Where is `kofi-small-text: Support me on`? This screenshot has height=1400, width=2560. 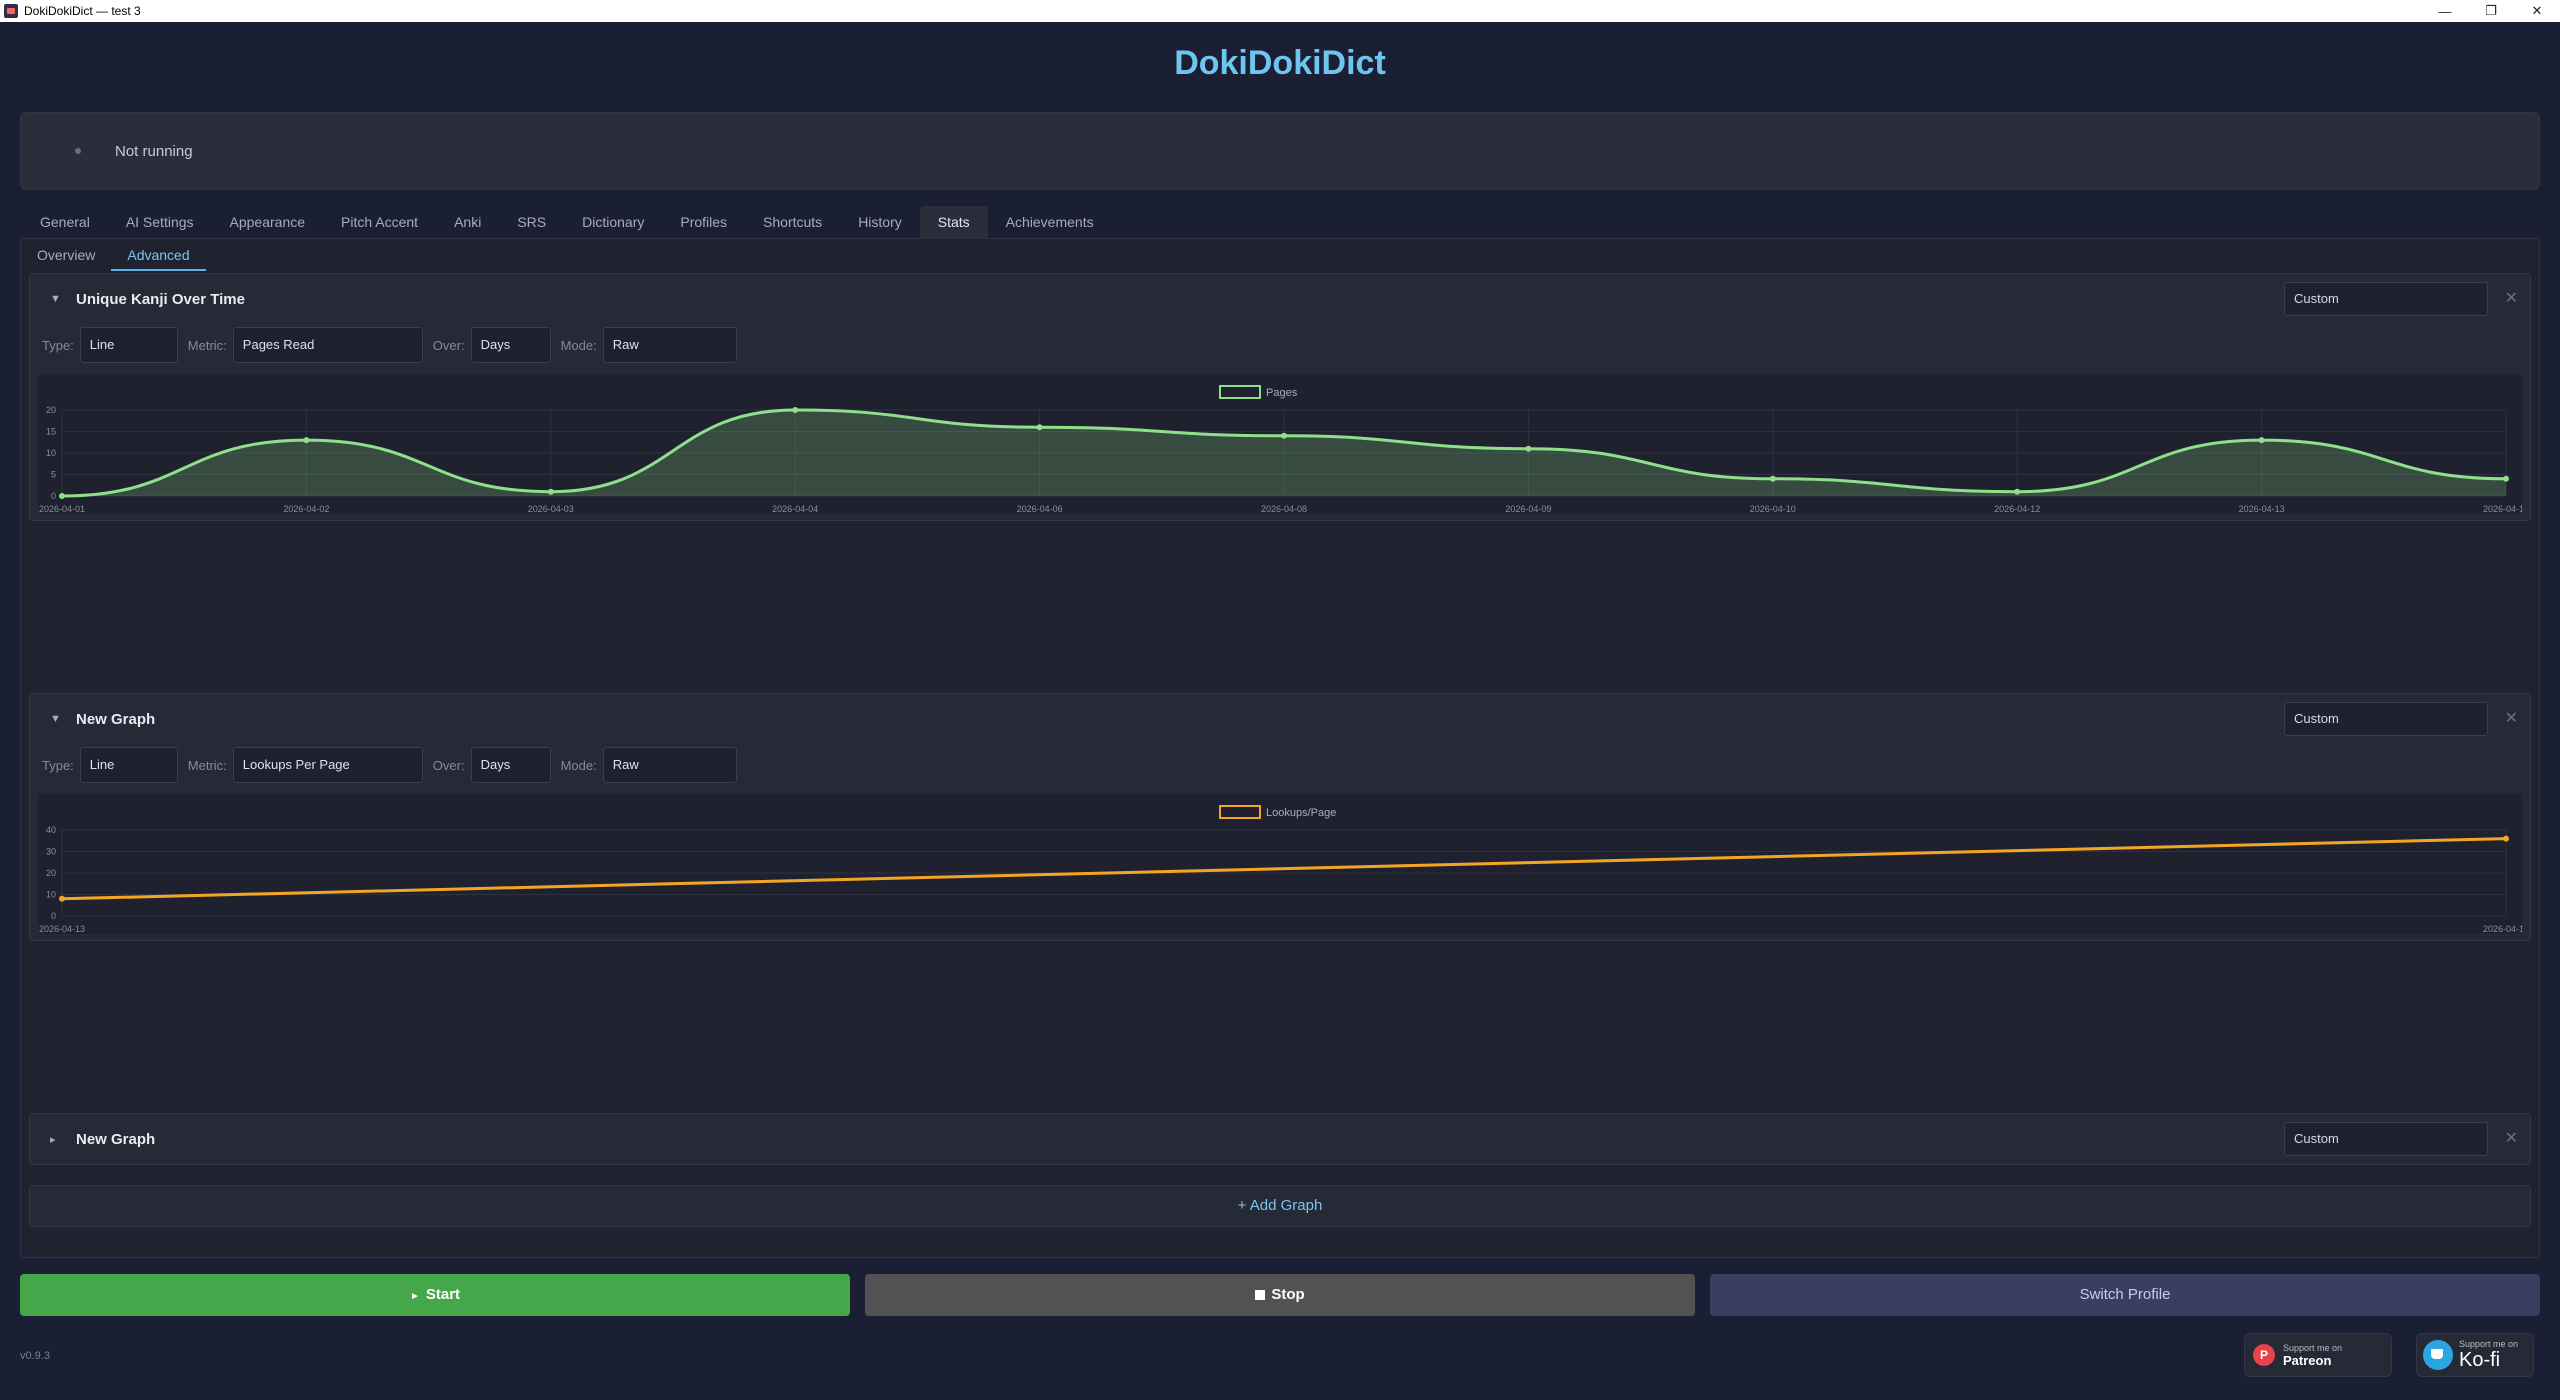
kofi-small-text: Support me on is located at coordinates (2489, 1343).